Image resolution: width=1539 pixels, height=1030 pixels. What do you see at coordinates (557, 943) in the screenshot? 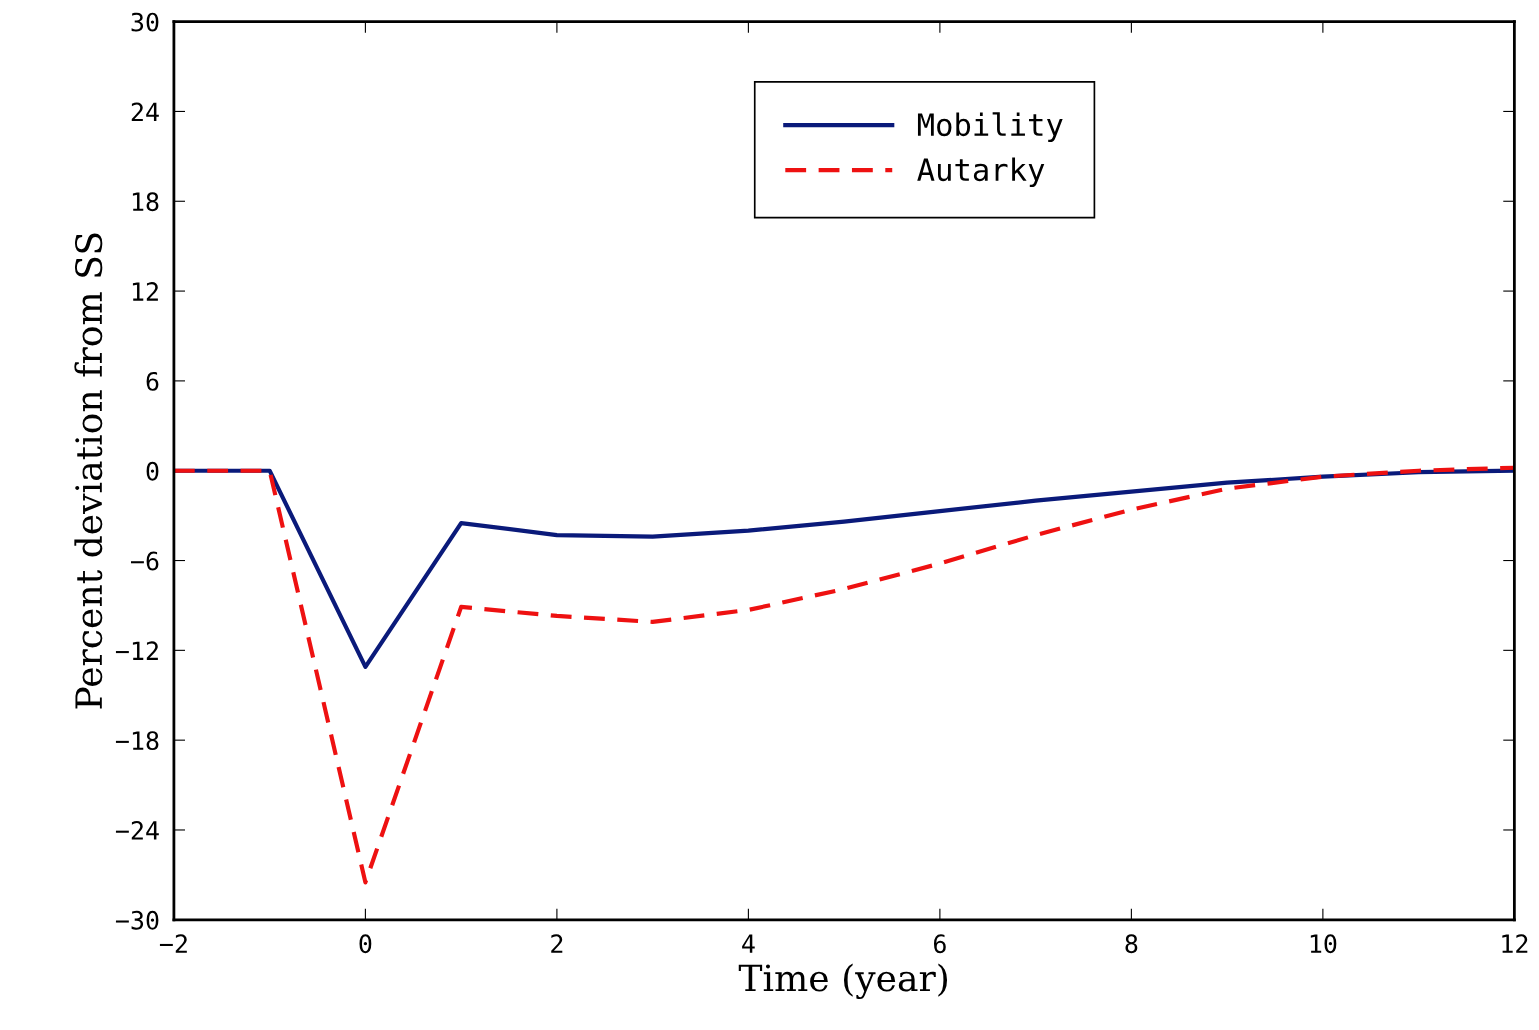
I see `x-tick-label: 2` at bounding box center [557, 943].